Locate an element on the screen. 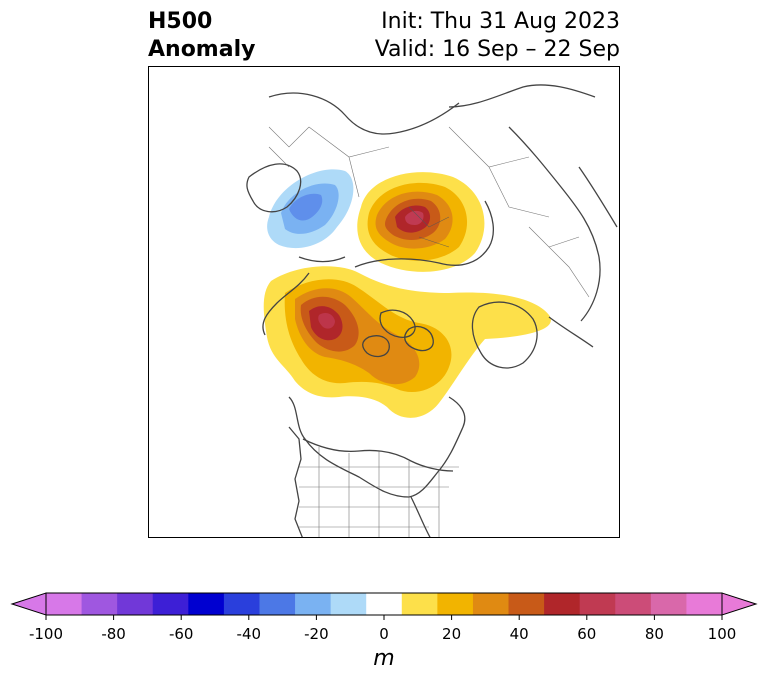 This screenshot has width=768, height=684. colorbar is located at coordinates (384, 606).